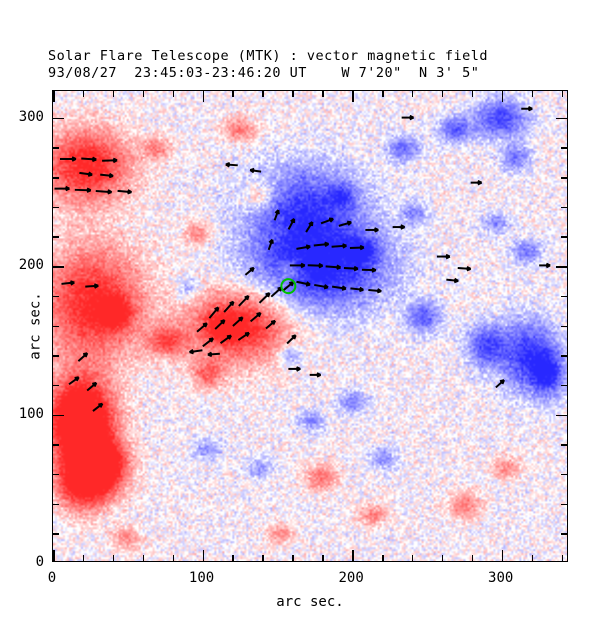 Image resolution: width=612 pixels, height=617 pixels. I want to click on x-tick-label: 100, so click(201, 578).